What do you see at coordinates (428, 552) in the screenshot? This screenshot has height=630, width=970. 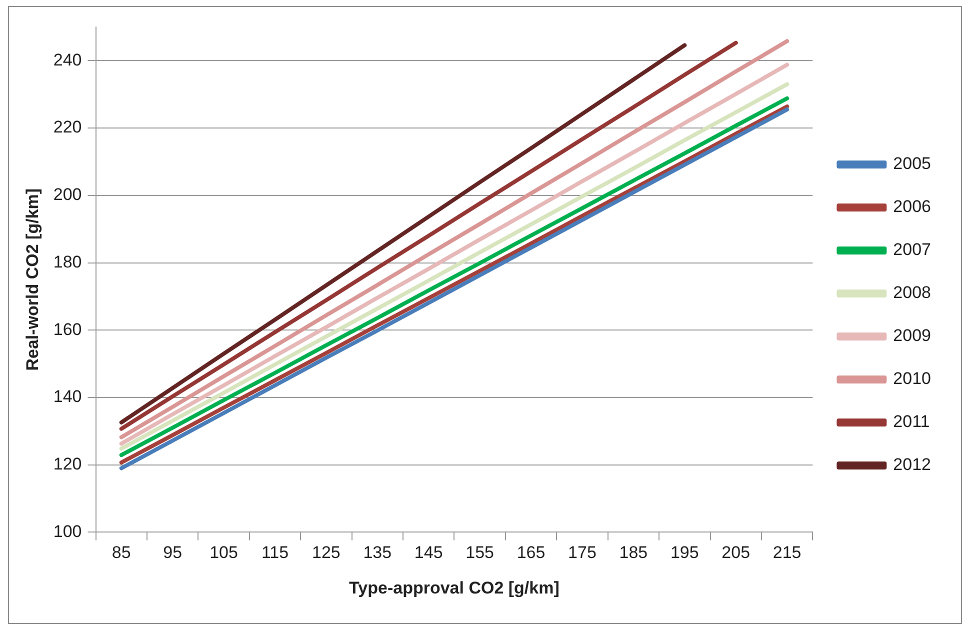 I see `x-tick-label: 145` at bounding box center [428, 552].